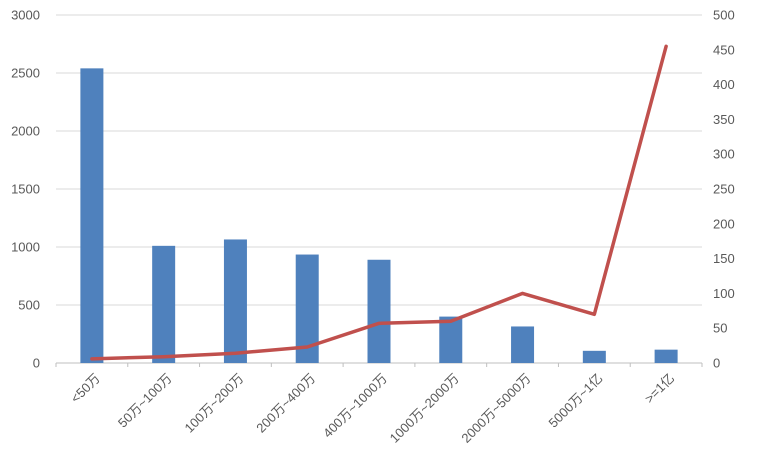 This screenshot has height=462, width=759. I want to click on right-axis-tick-label: 200, so click(724, 223).